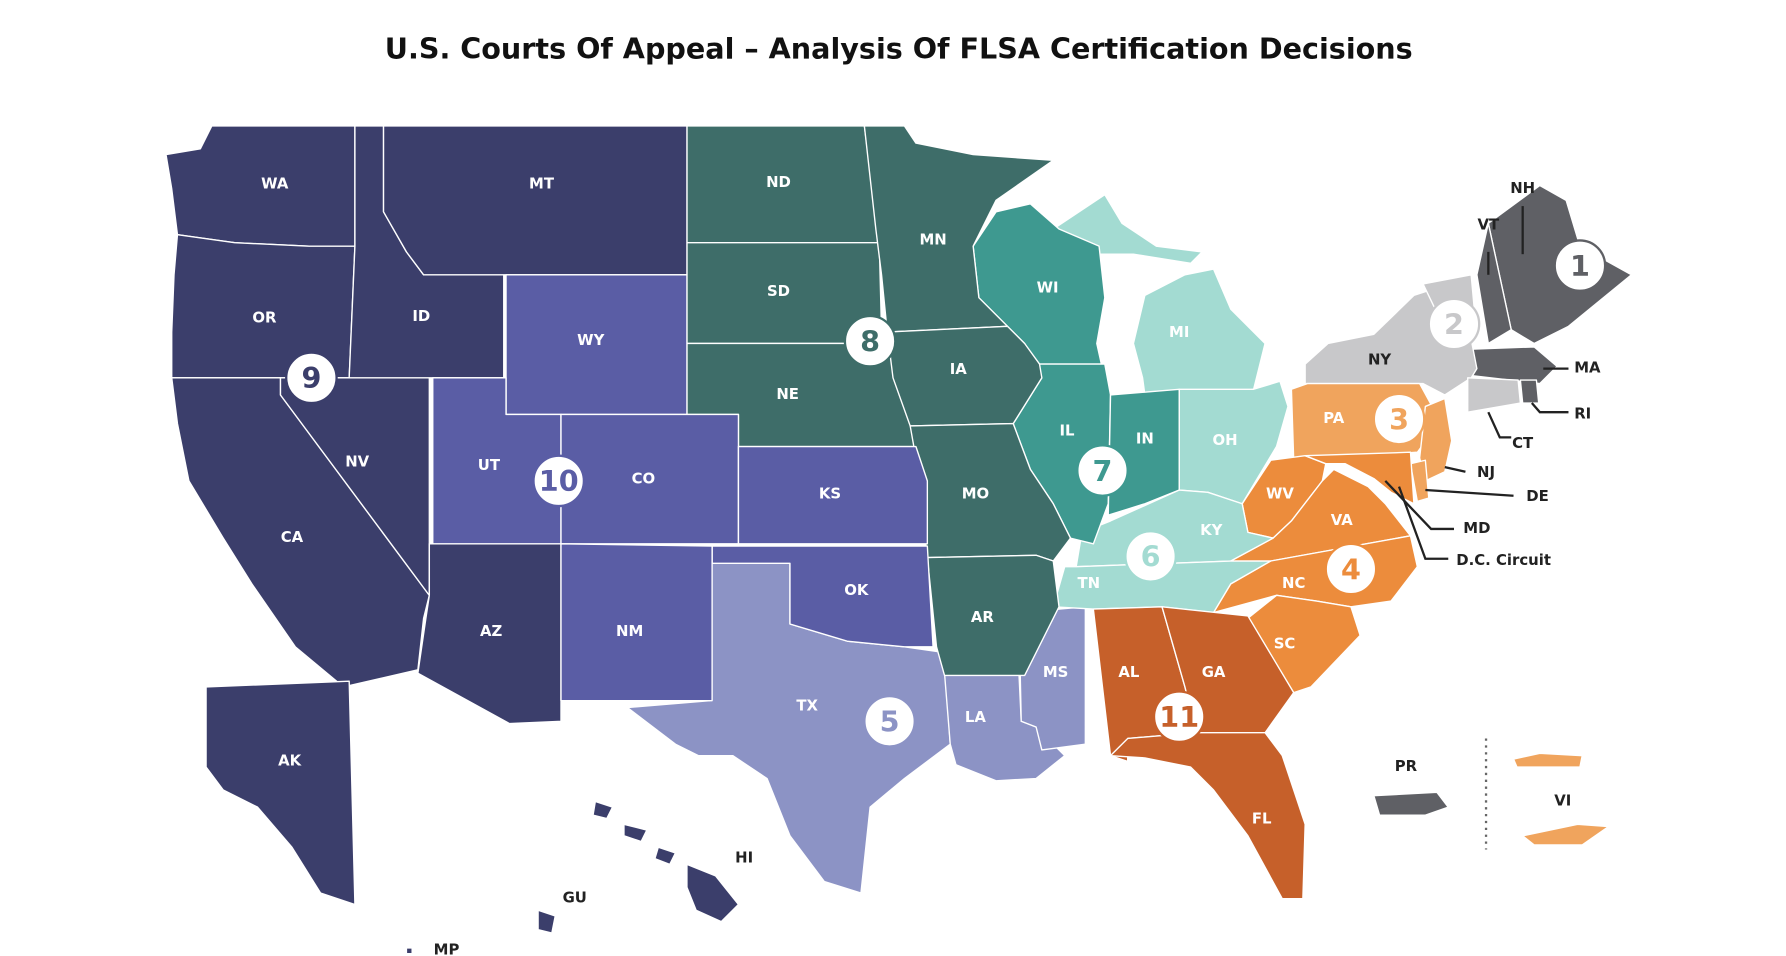  What do you see at coordinates (290, 760) in the screenshot?
I see `state-label: AK` at bounding box center [290, 760].